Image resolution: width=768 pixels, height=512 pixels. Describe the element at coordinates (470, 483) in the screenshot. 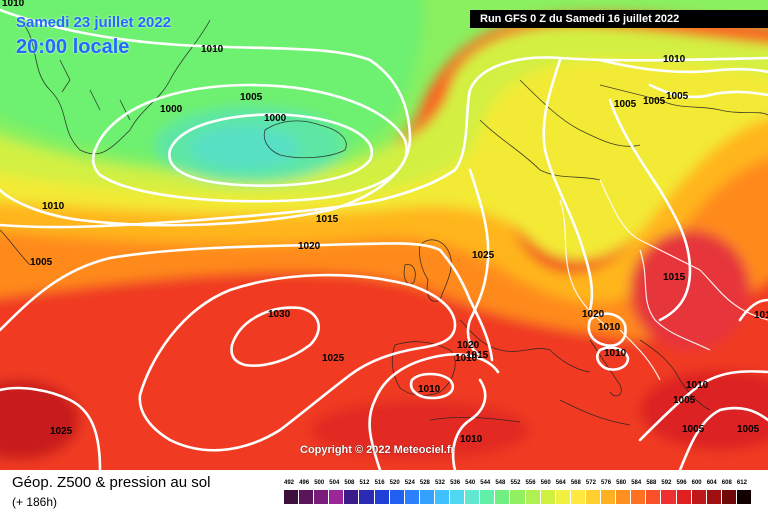

I see `legend-tick-label: 540` at that location.